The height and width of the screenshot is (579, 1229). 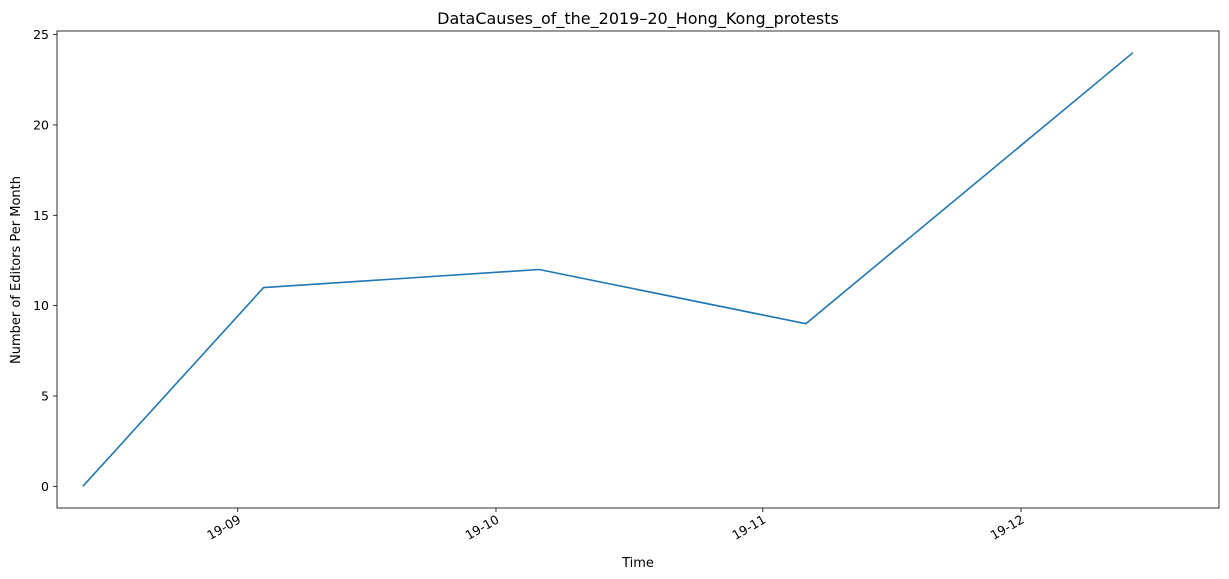 What do you see at coordinates (41, 124) in the screenshot?
I see `y-tick-label: 20` at bounding box center [41, 124].